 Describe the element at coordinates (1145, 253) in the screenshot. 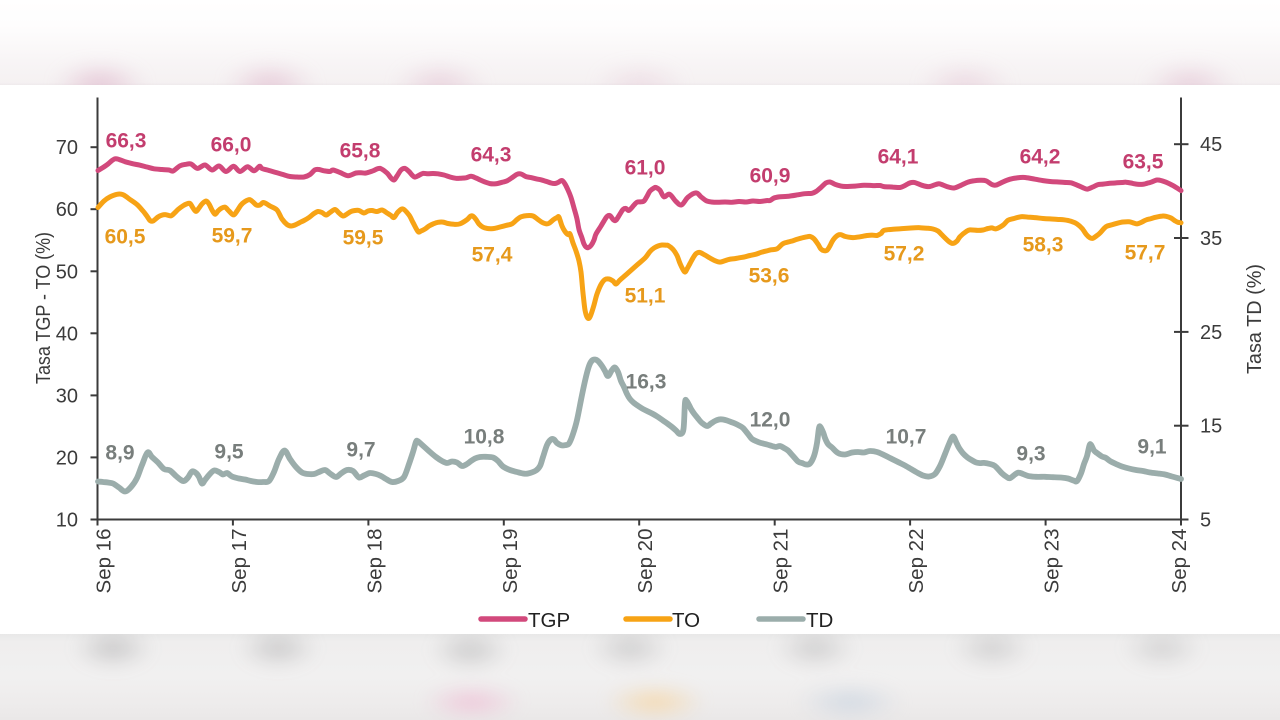

I see `svg-text: 57,7` at that location.